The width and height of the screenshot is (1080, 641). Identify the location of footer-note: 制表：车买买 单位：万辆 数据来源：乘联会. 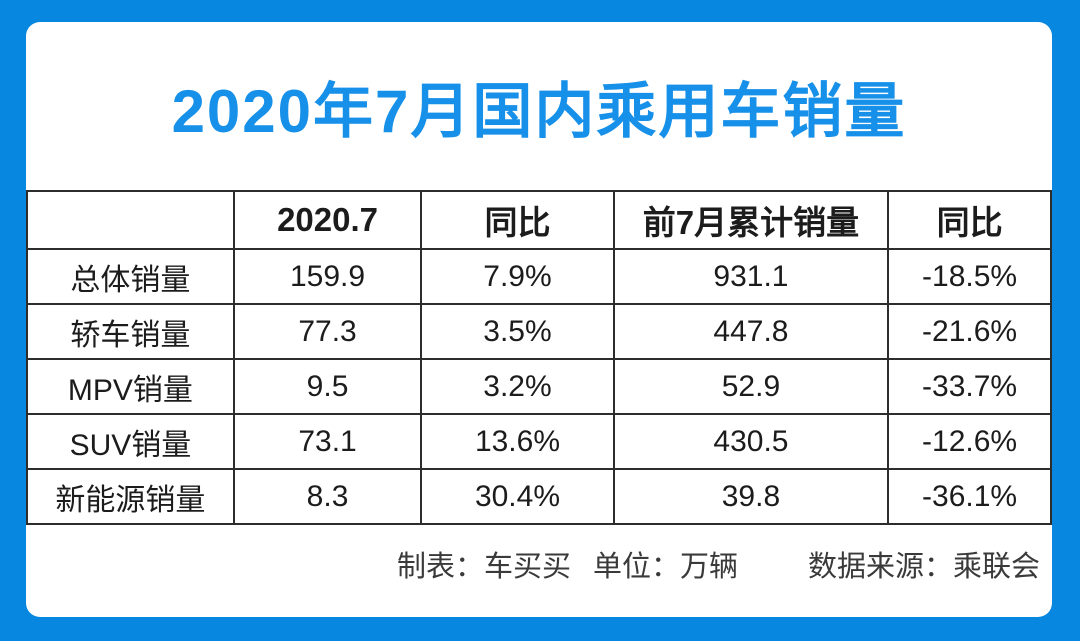
(539, 564).